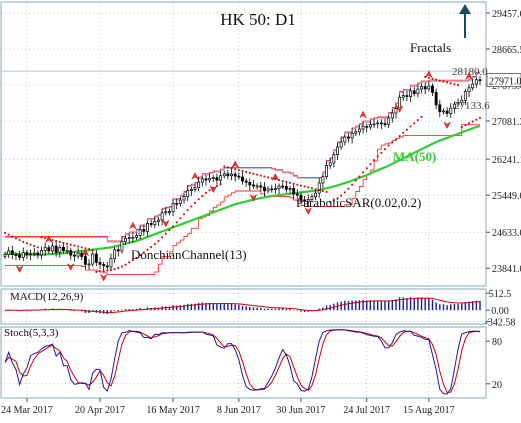 The width and height of the screenshot is (521, 423). Describe the element at coordinates (506, 196) in the screenshot. I see `price-tick-label: 25449.0` at that location.